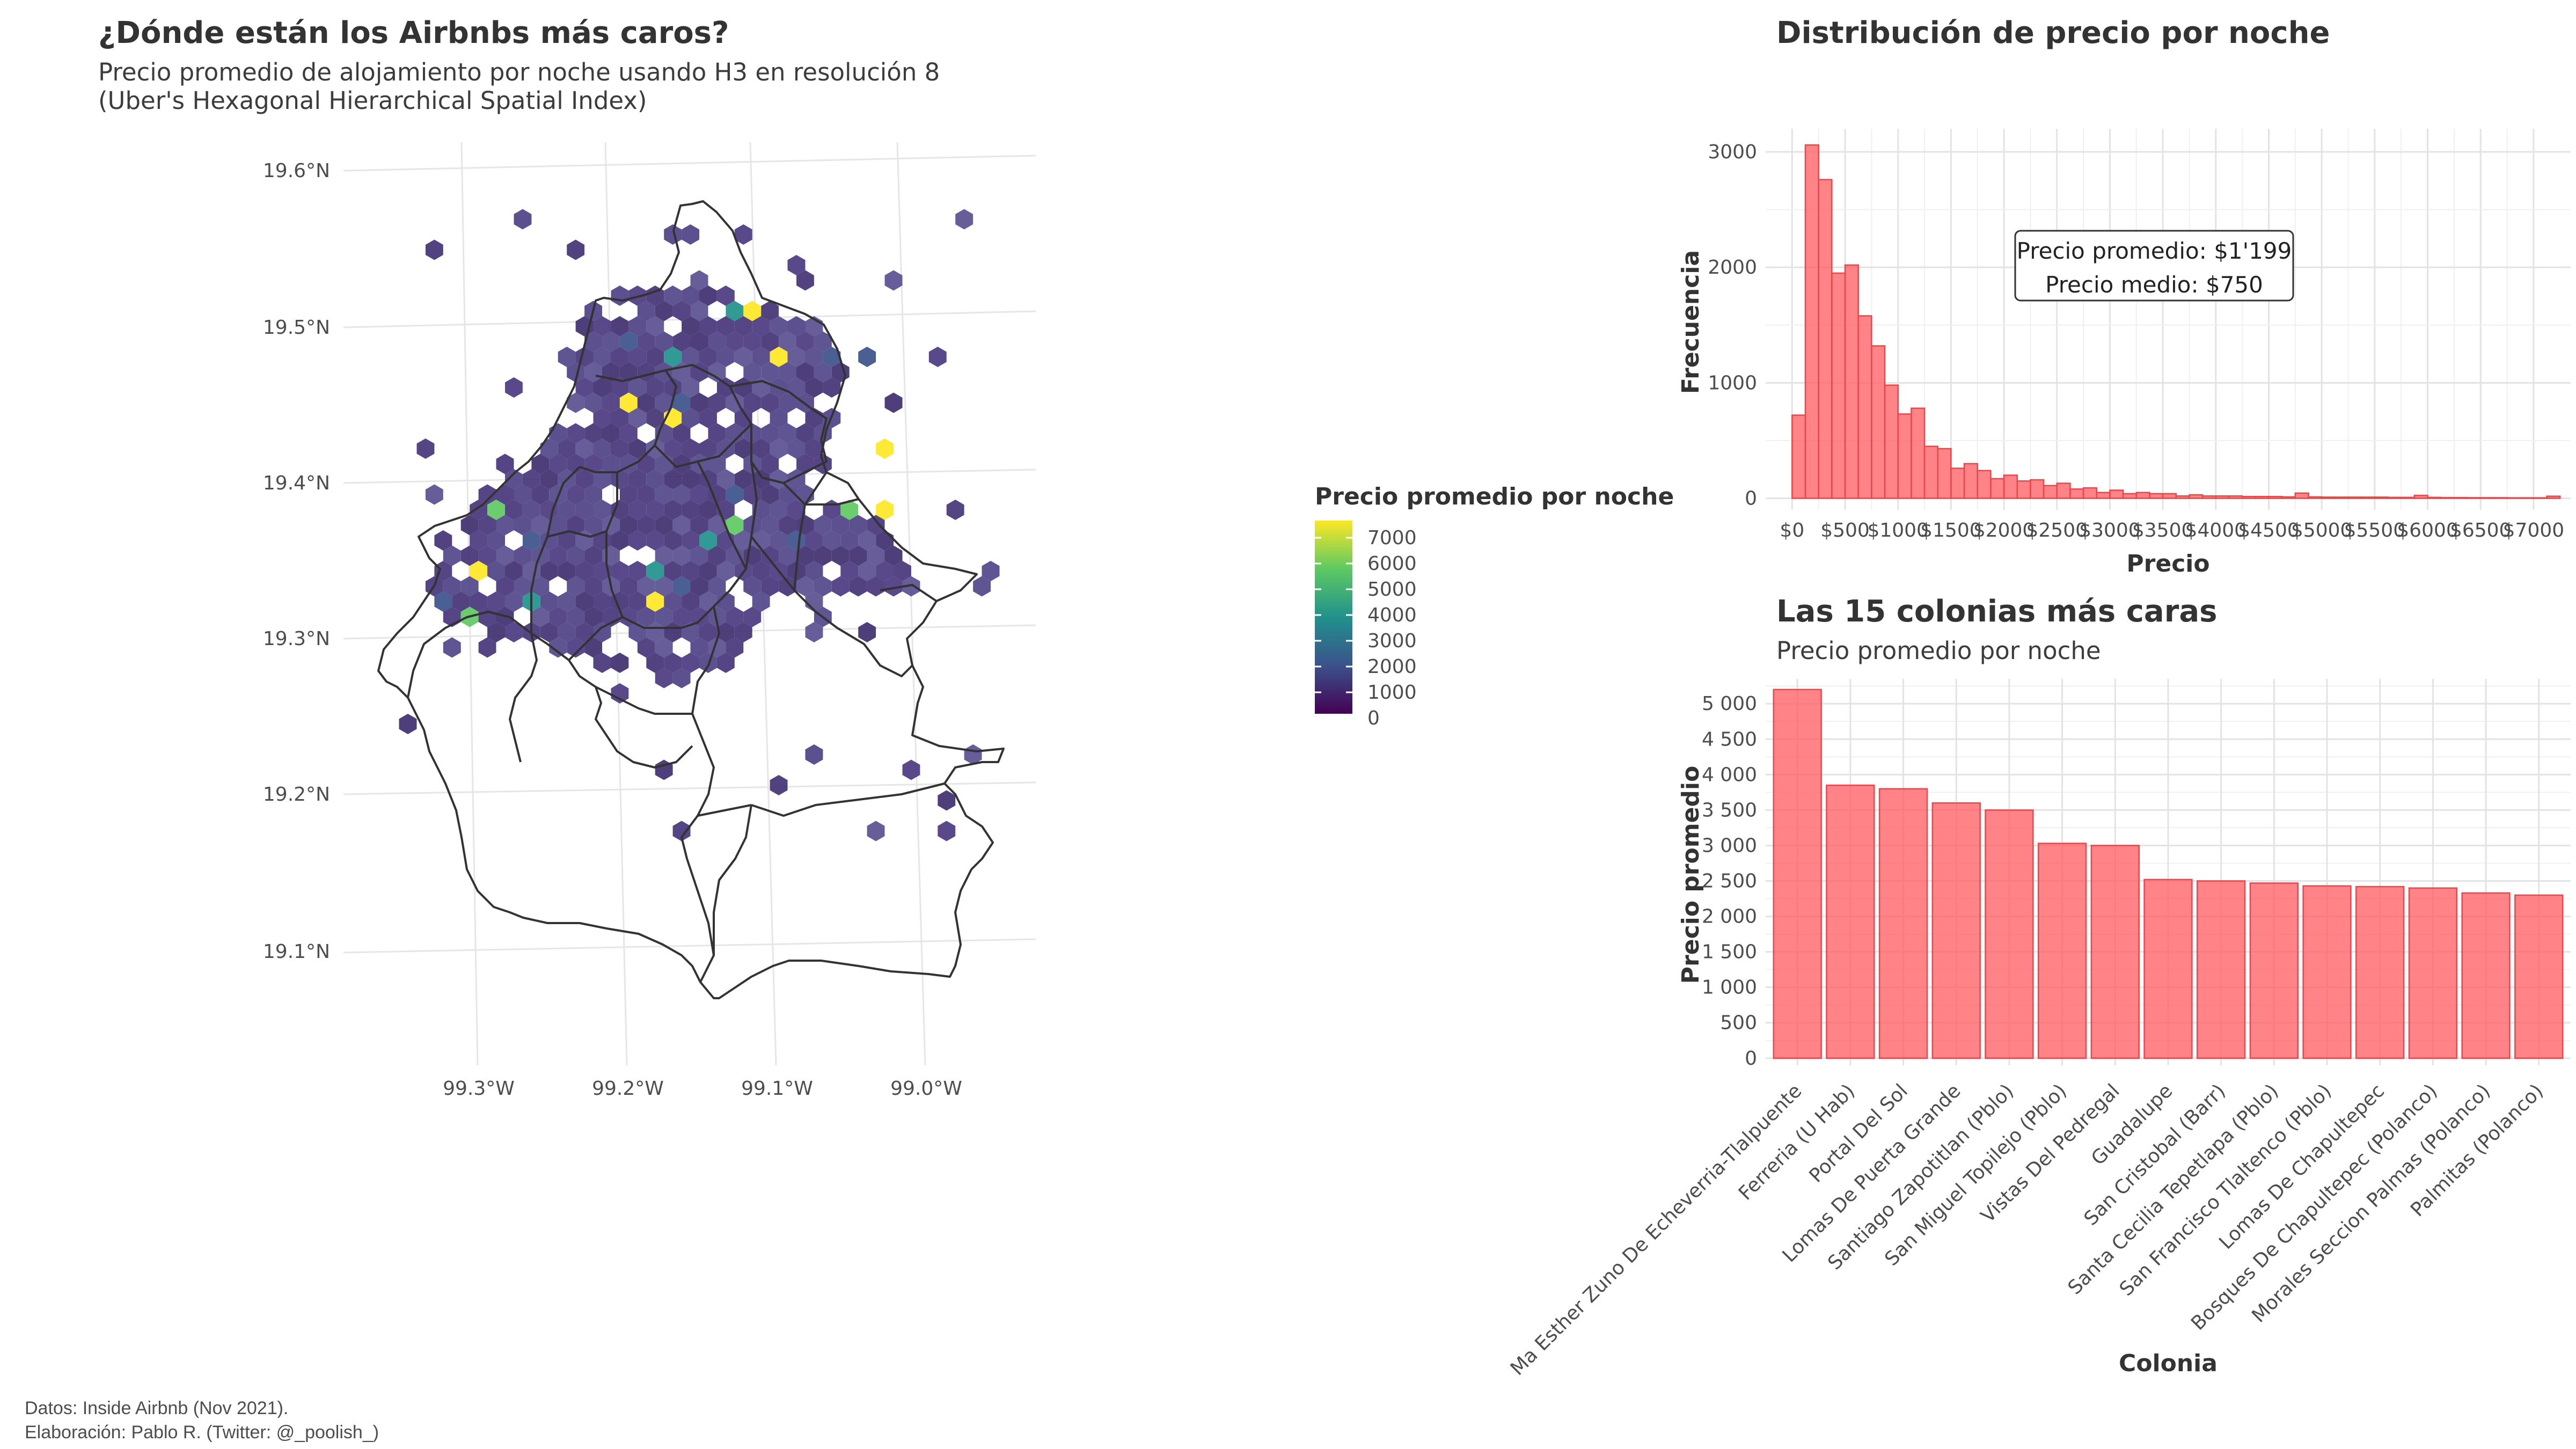 This screenshot has width=2576, height=1449. I want to click on legend-tick-label: 6000, so click(1392, 564).